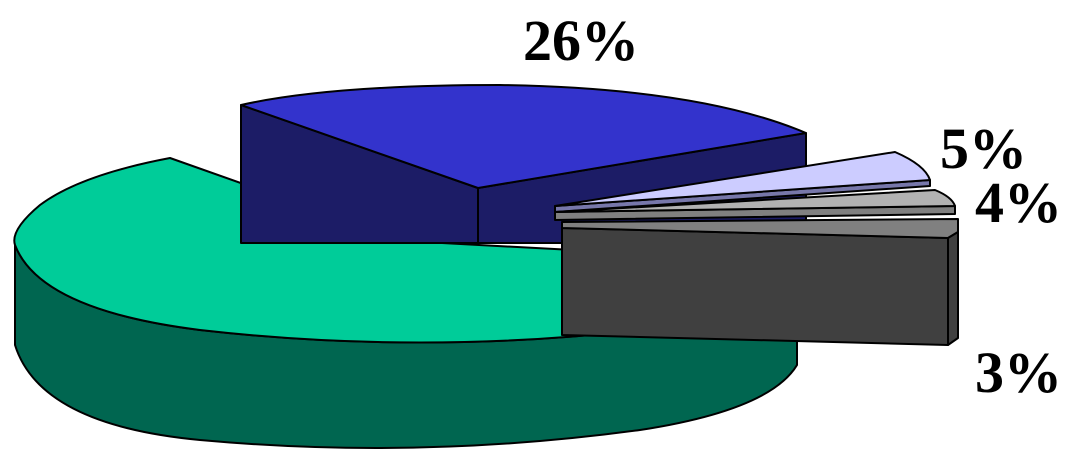 The width and height of the screenshot is (1079, 453). I want to click on pie-slice-s4-top, so click(755, 201).